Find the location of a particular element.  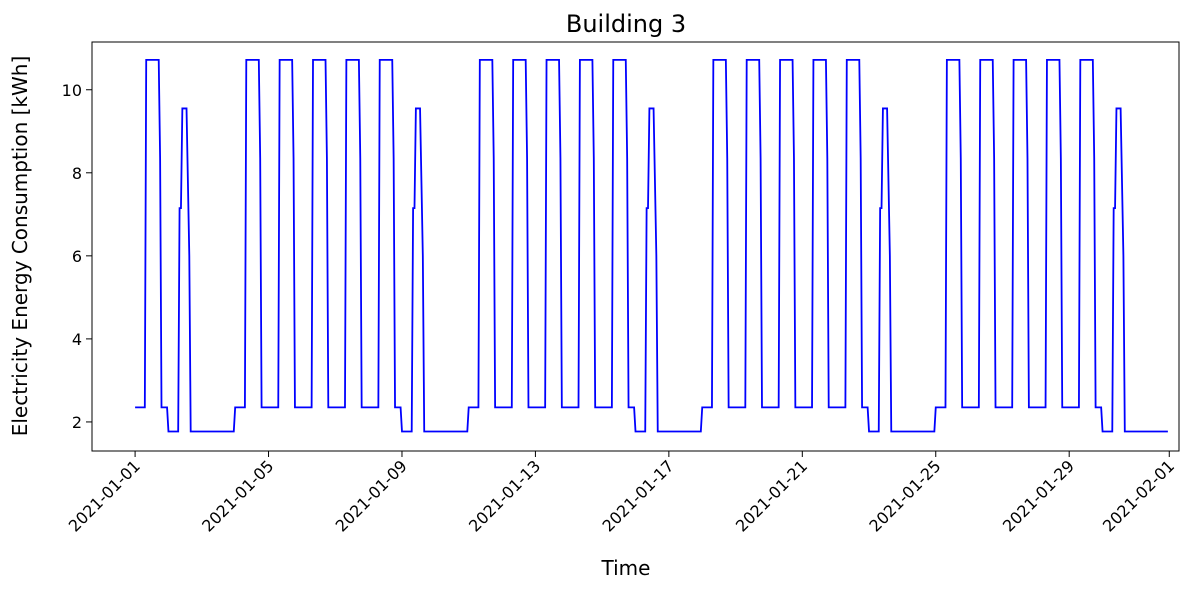

x-tick-label: 2021-01-05 is located at coordinates (237, 495).